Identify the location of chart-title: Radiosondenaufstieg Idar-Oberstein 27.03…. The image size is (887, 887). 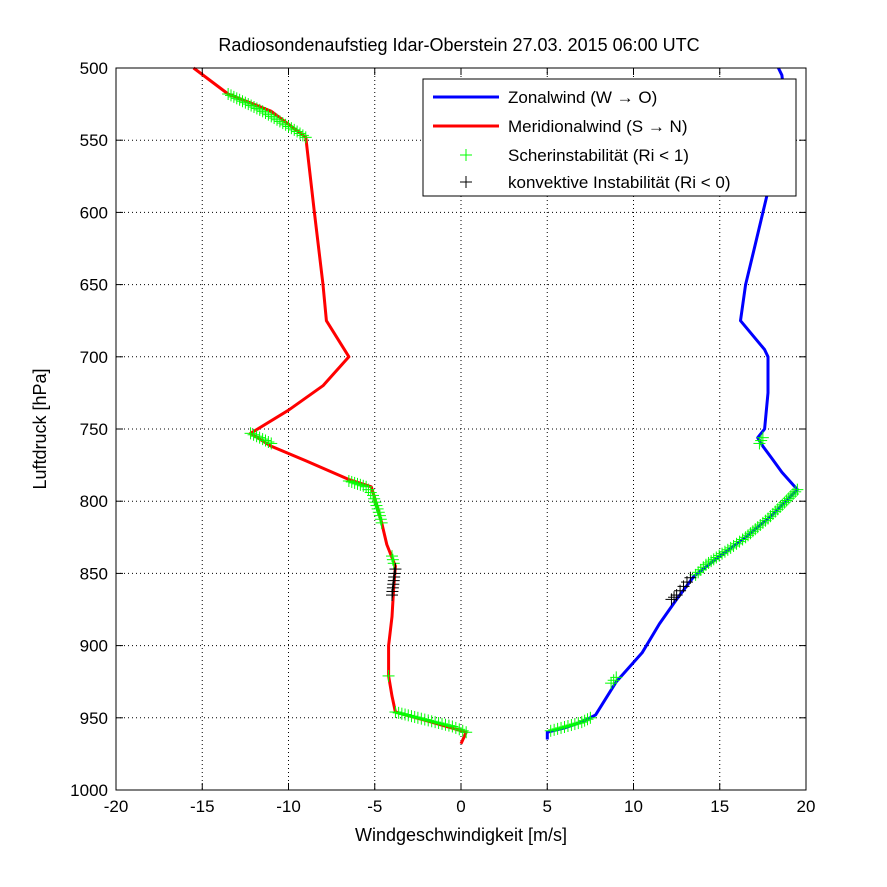
(458, 45).